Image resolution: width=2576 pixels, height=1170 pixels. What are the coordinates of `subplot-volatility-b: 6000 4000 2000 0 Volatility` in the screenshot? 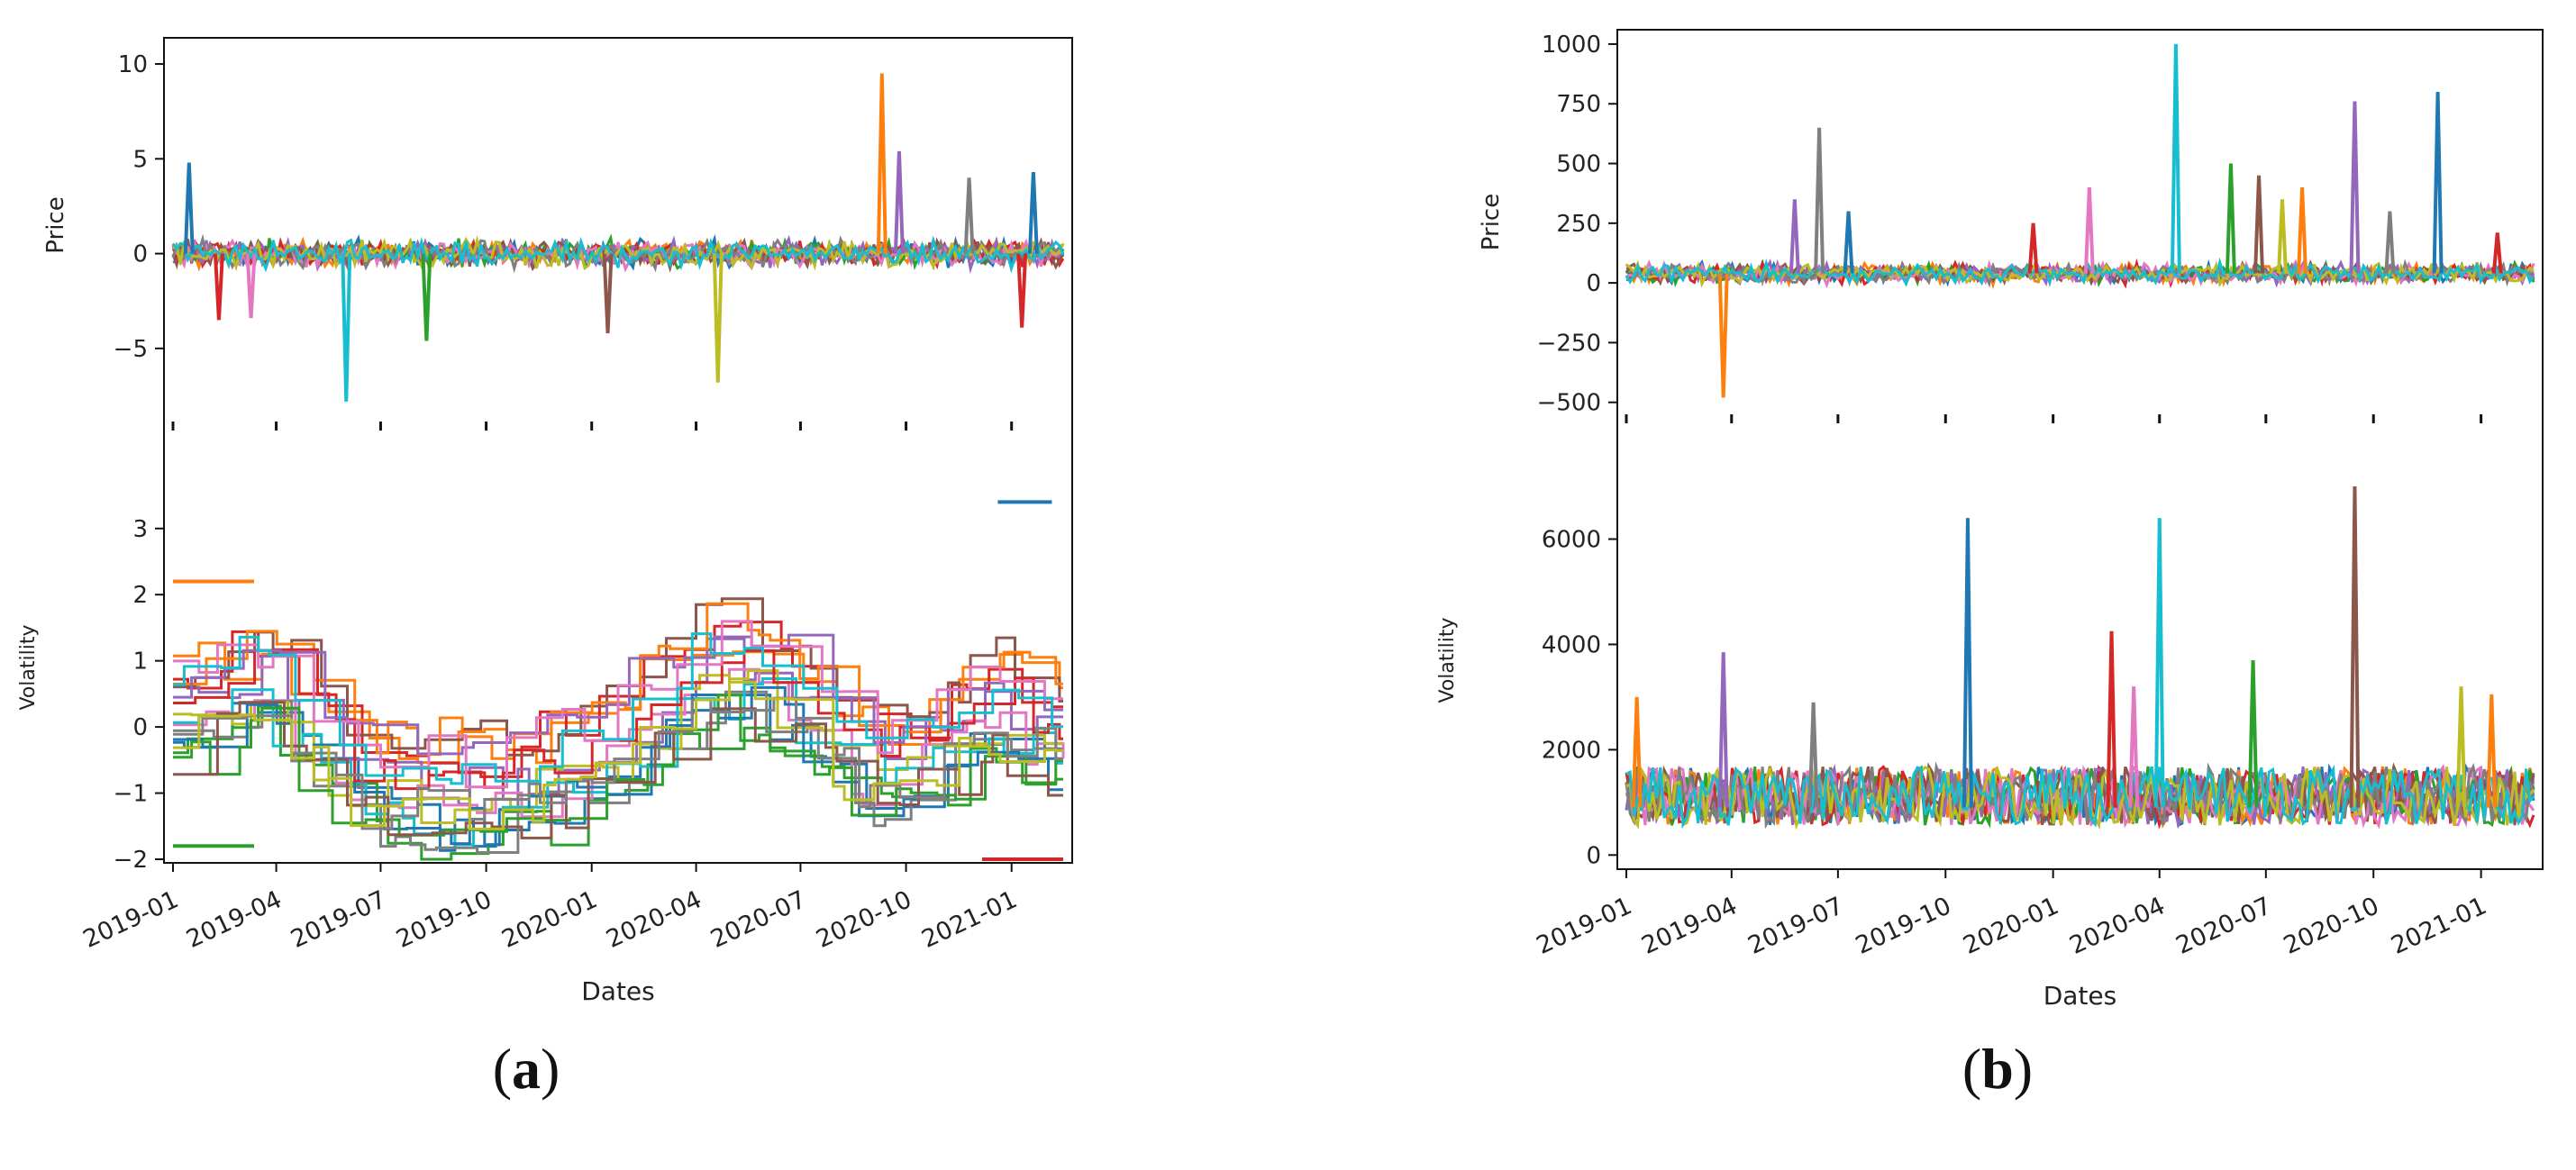 It's located at (1985, 677).